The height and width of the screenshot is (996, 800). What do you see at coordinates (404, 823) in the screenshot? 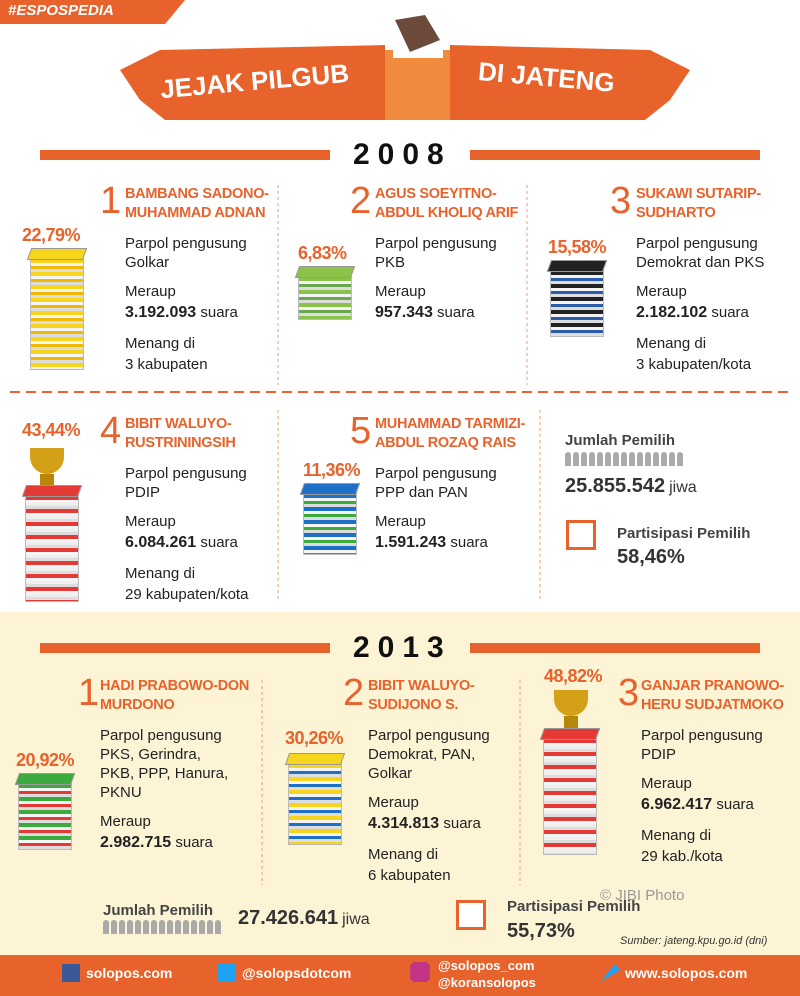
I see `votes-number: 4.314.813` at bounding box center [404, 823].